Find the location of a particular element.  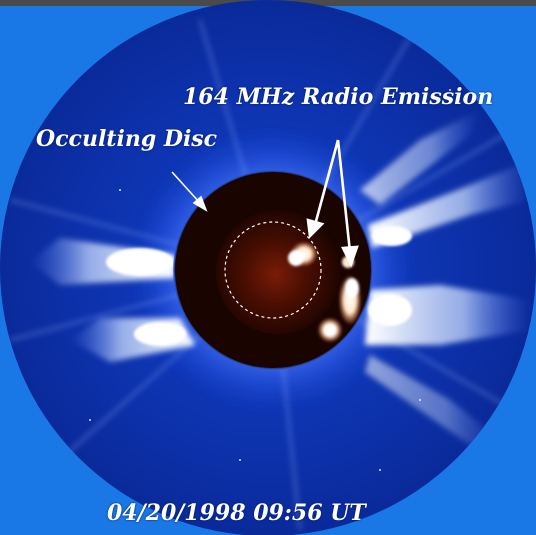

solar-limb-outline is located at coordinates (273, 270).